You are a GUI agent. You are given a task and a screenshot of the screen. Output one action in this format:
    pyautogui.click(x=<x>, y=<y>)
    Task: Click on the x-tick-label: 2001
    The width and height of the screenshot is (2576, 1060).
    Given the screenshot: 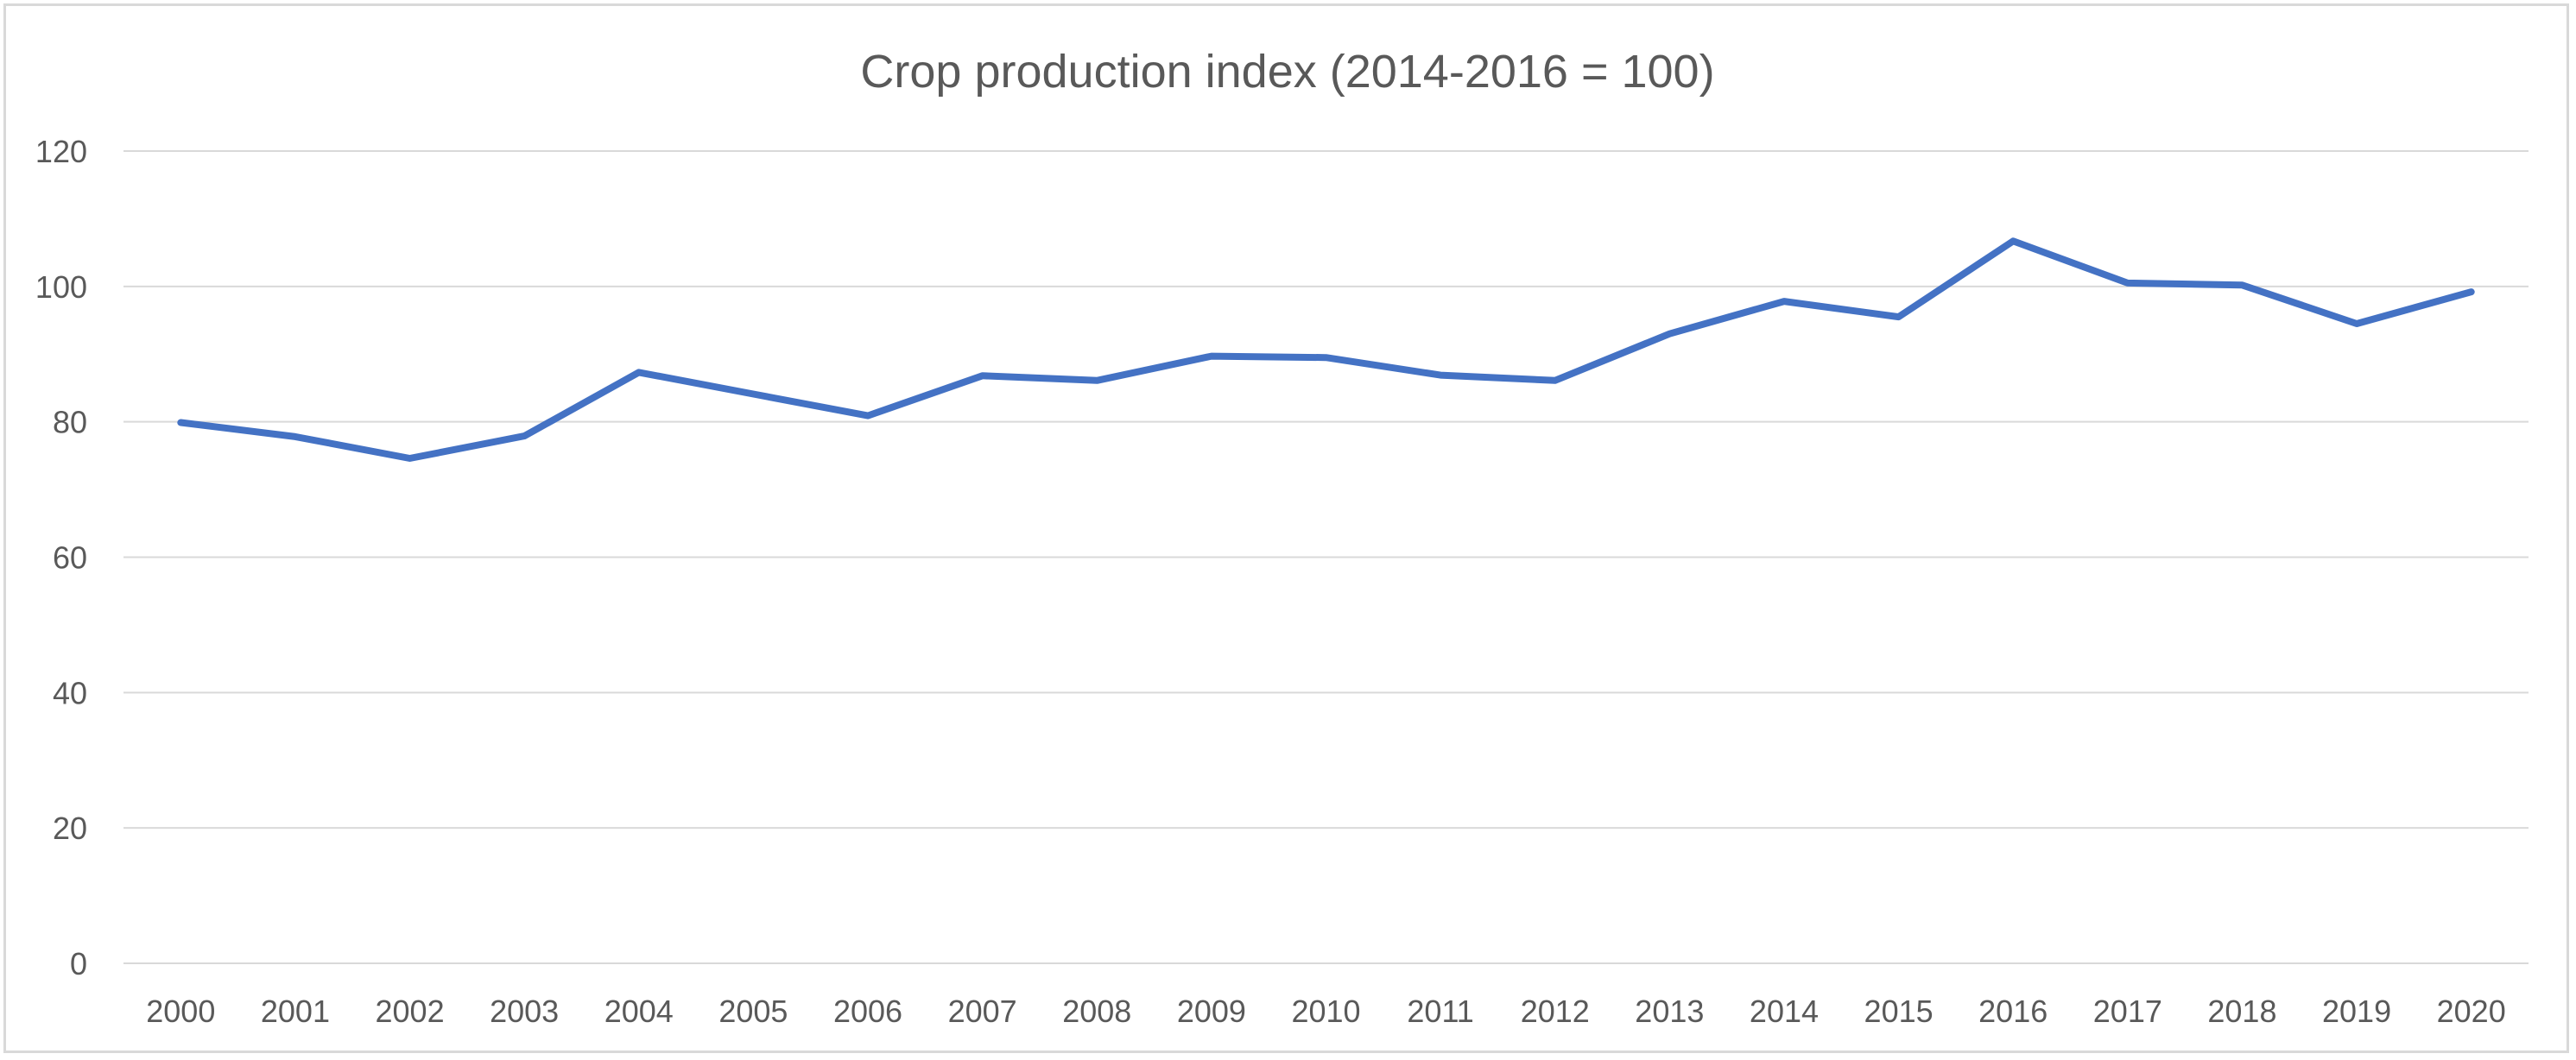 What is the action you would take?
    pyautogui.click(x=295, y=1011)
    